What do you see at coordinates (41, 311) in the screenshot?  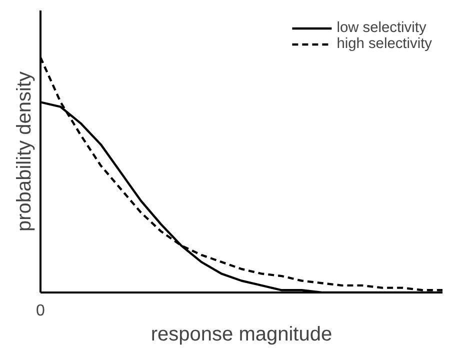 I see `text: 0` at bounding box center [41, 311].